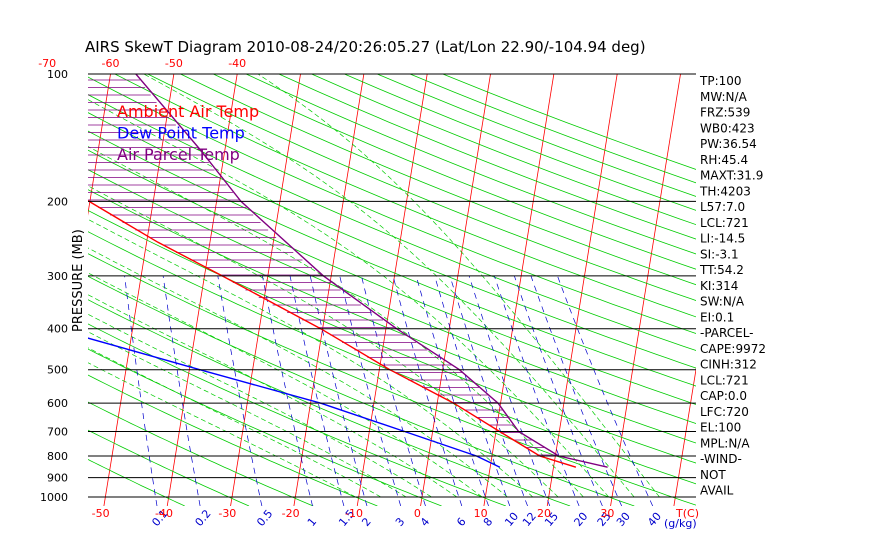 The width and height of the screenshot is (870, 560). What do you see at coordinates (181, 133) in the screenshot?
I see `legend-entry: Dew Point Temp` at bounding box center [181, 133].